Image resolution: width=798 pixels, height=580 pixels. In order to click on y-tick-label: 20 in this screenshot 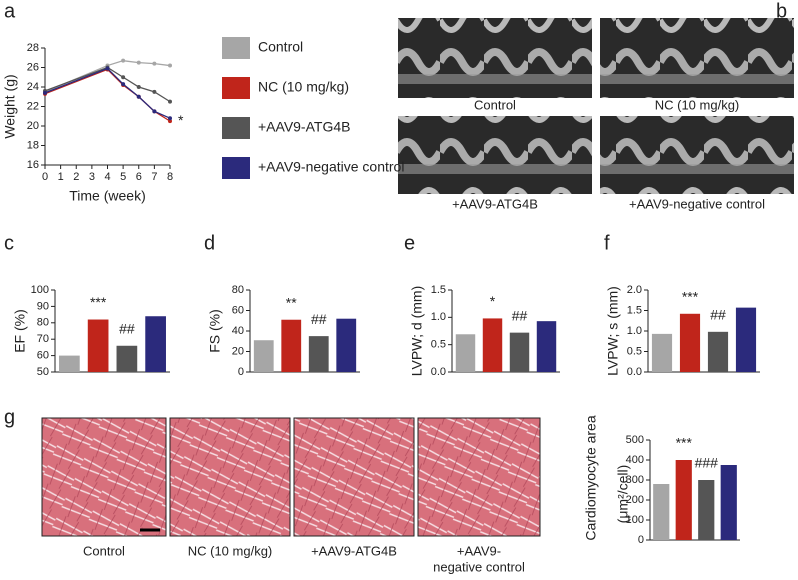, I will do `click(238, 351)`.